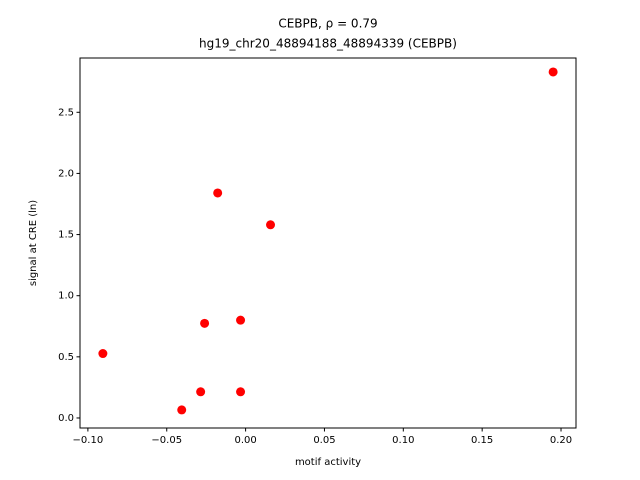  Describe the element at coordinates (328, 462) in the screenshot. I see `x-axis-label: motif activity` at that location.